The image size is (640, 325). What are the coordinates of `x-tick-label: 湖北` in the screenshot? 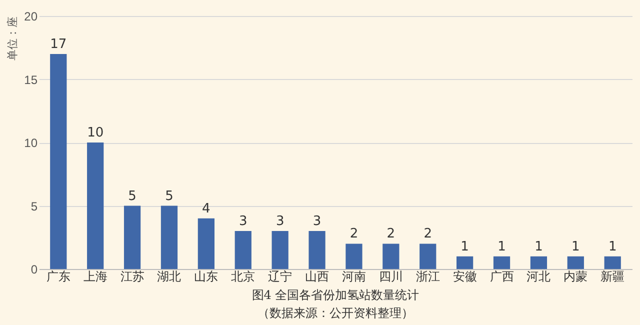 It's located at (169, 277).